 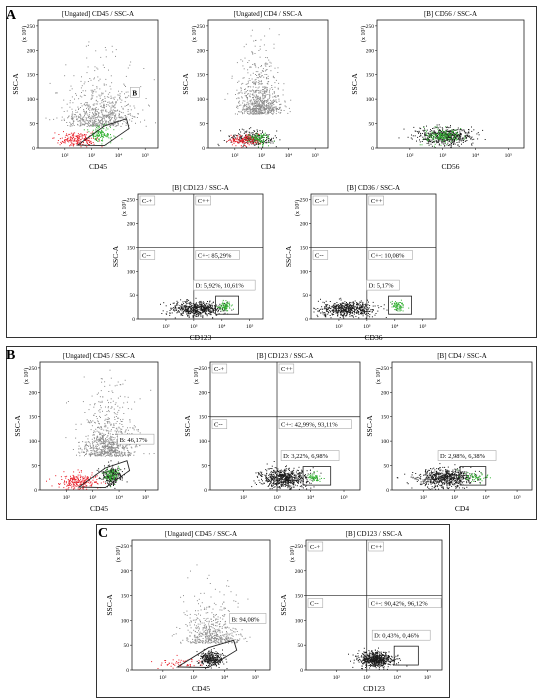 I want to click on y-tick-label: 50, so click(x=203, y=125).